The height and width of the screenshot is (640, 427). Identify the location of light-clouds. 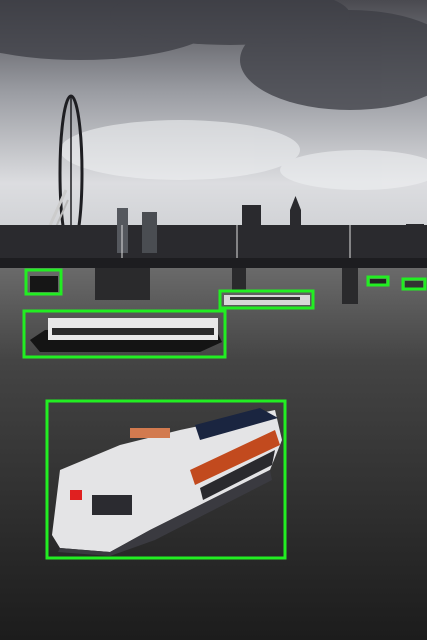
(243, 155).